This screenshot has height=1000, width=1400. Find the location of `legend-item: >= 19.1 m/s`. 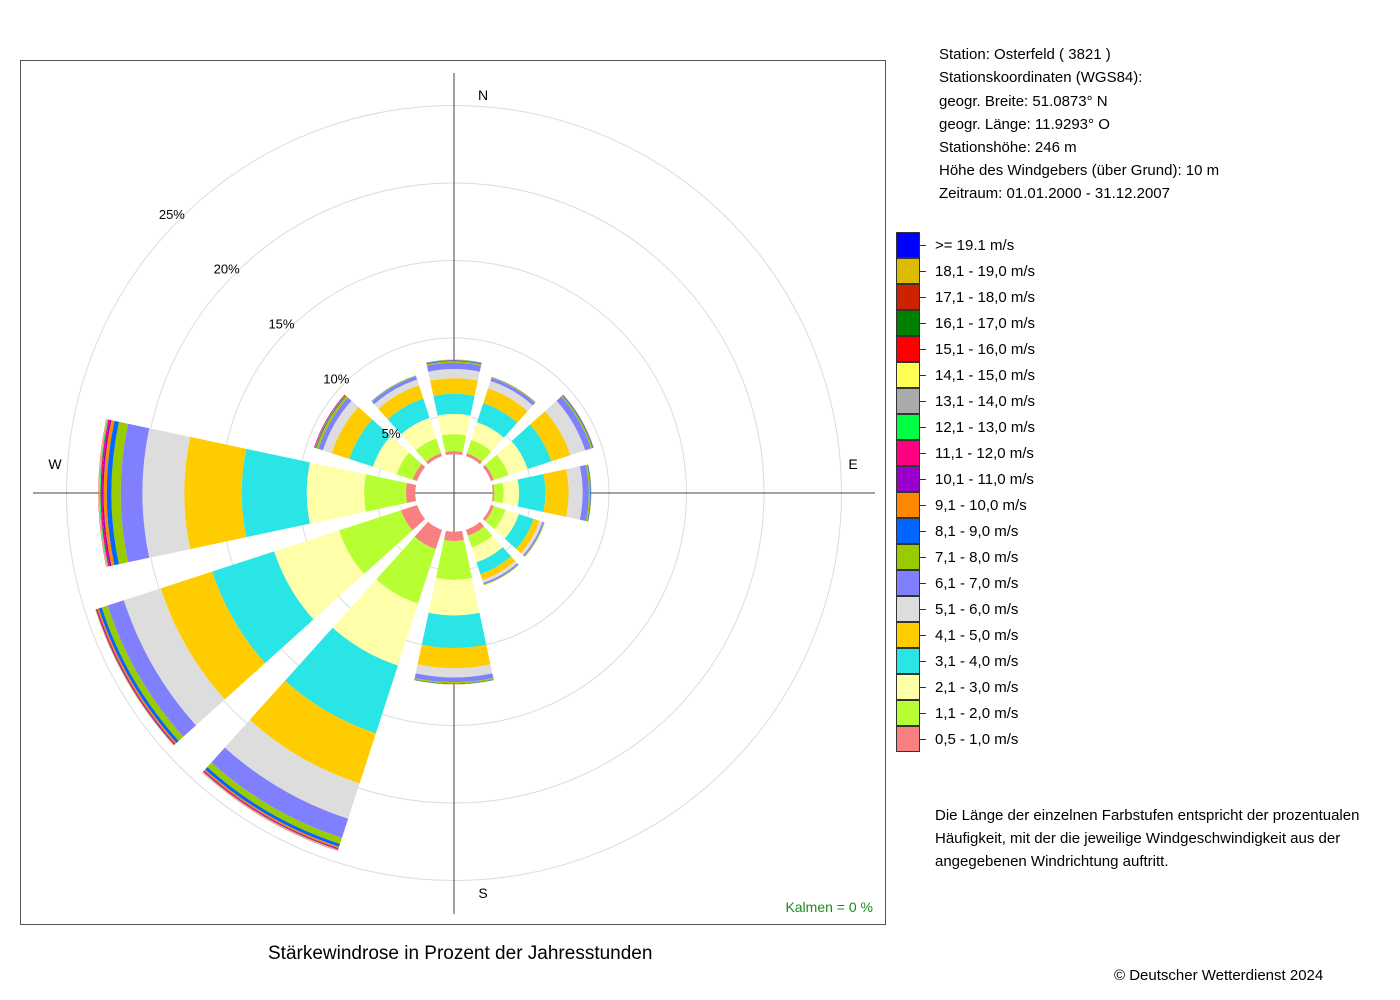

legend-item: >= 19.1 m/s is located at coordinates (1046, 245).